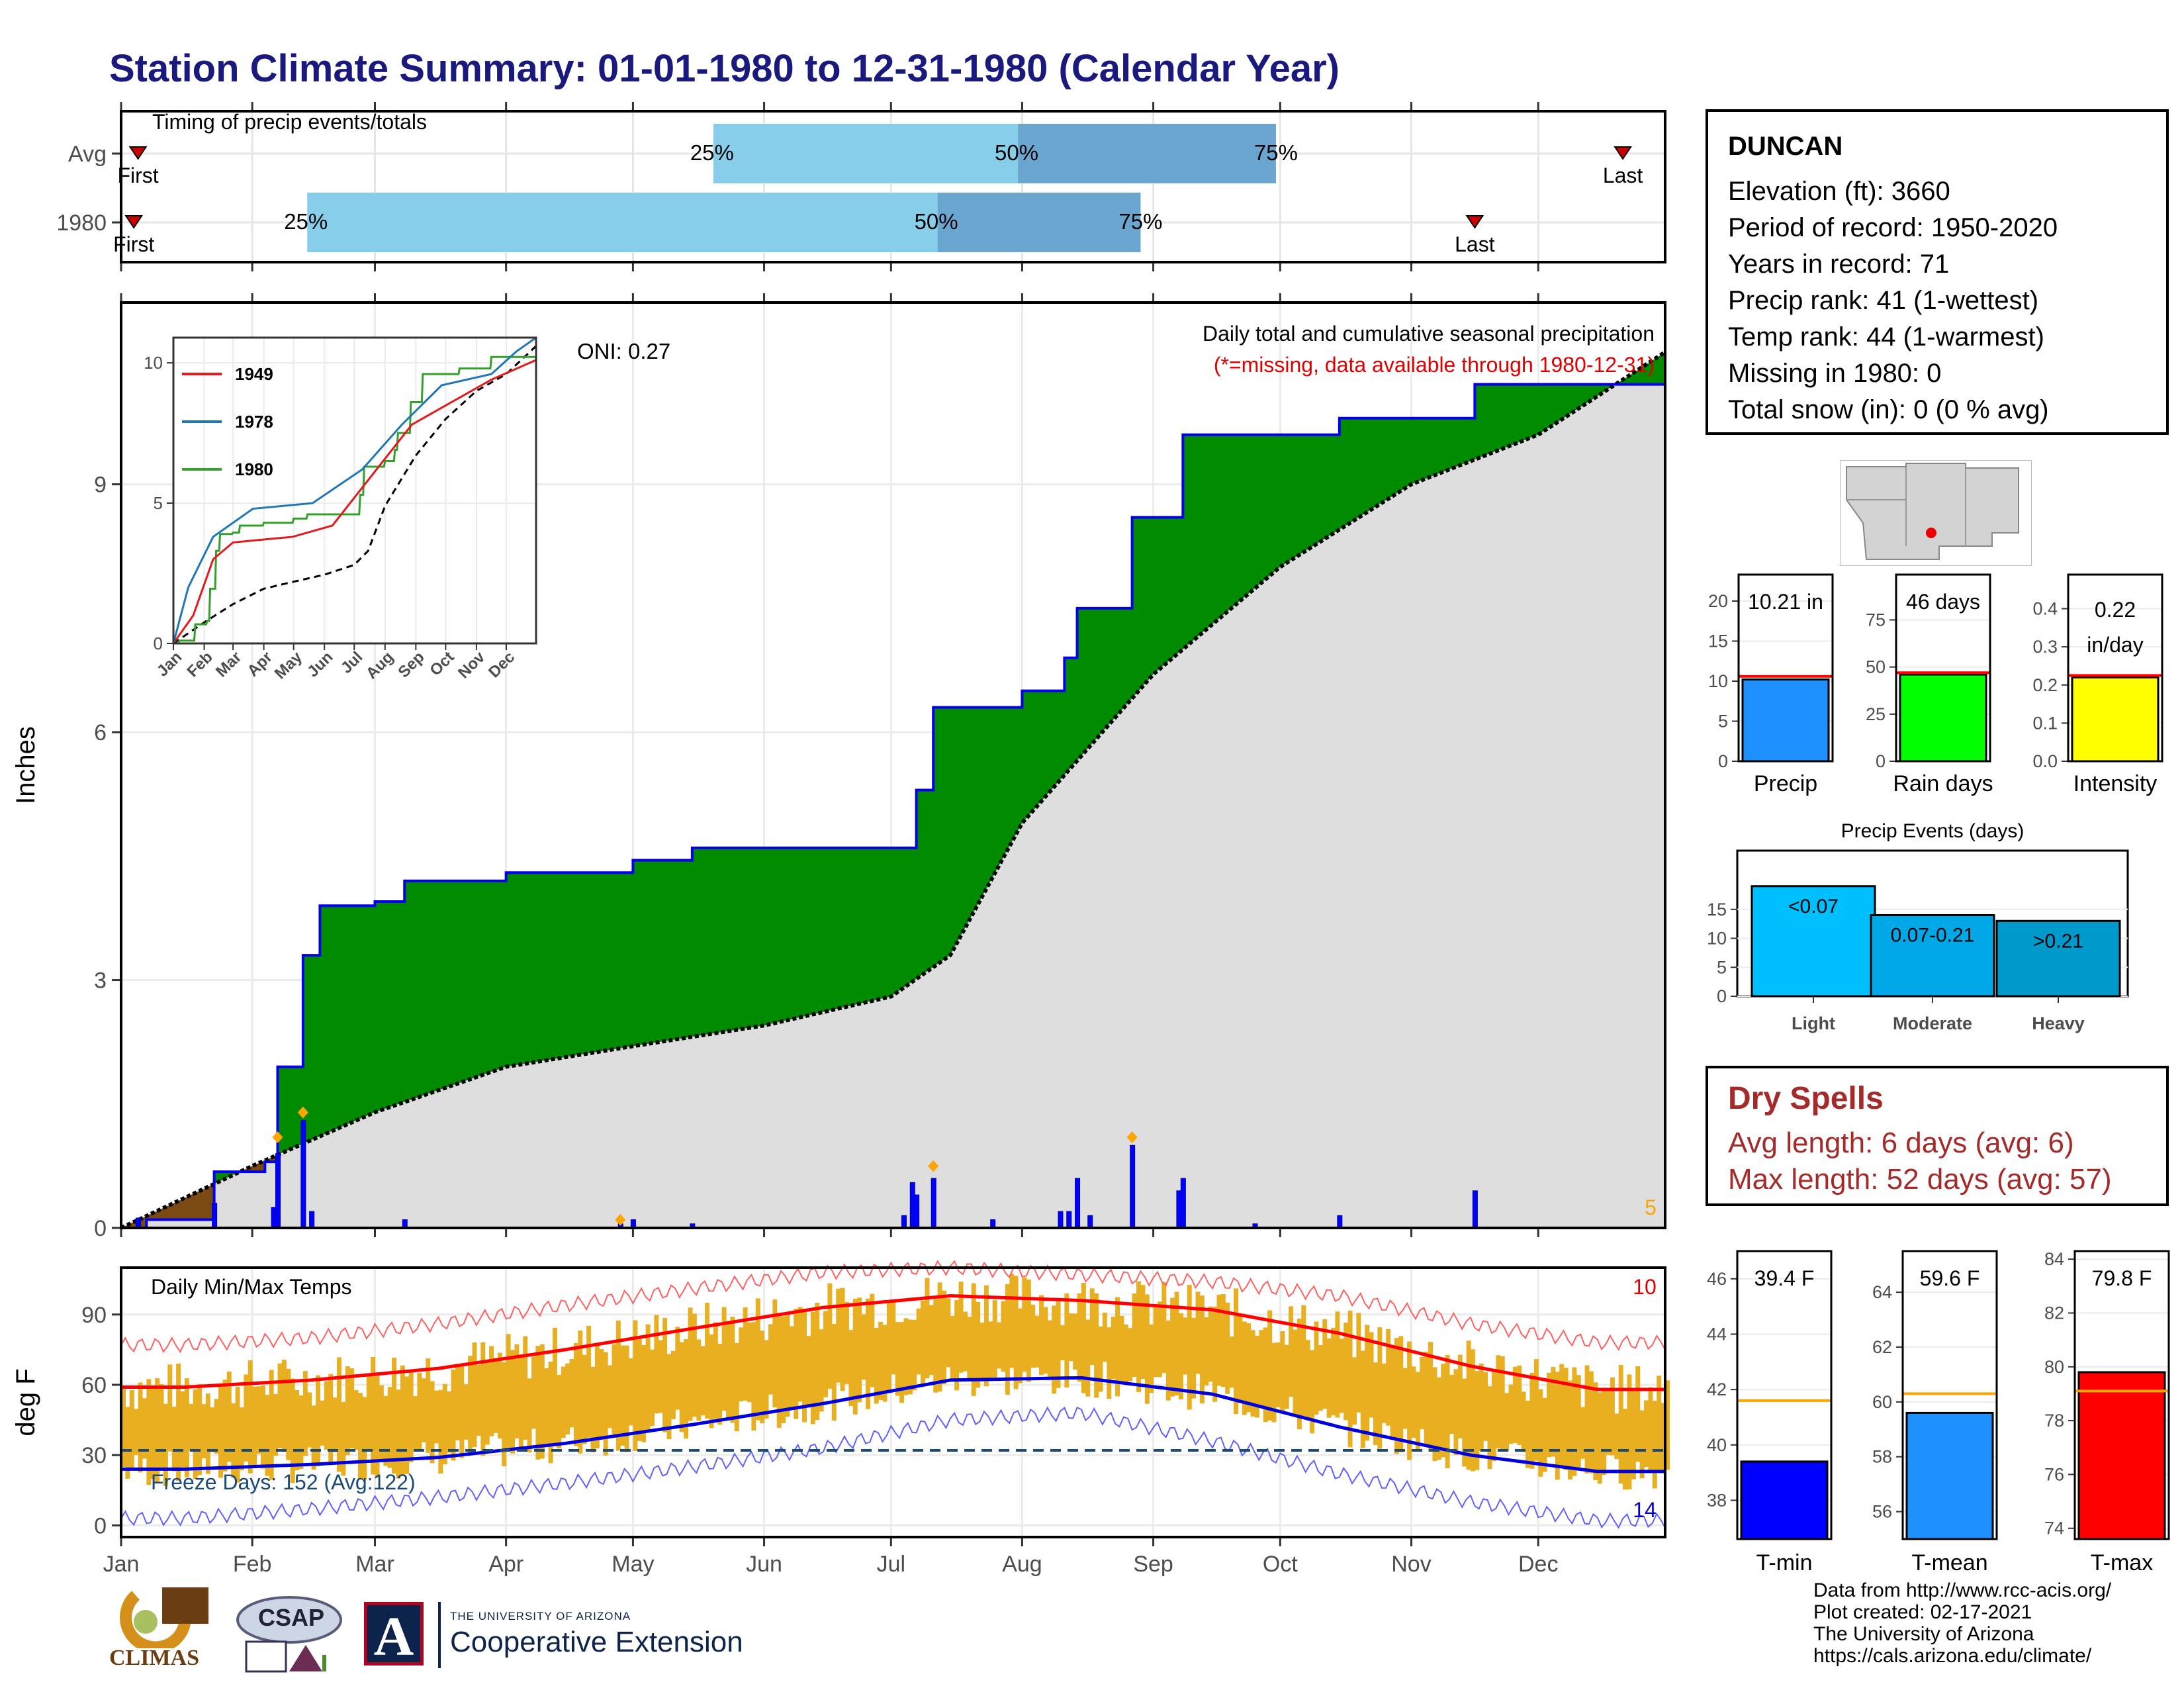 The height and width of the screenshot is (1688, 2184). What do you see at coordinates (1882, 1512) in the screenshot?
I see `tsum-ytick-label: 56` at bounding box center [1882, 1512].